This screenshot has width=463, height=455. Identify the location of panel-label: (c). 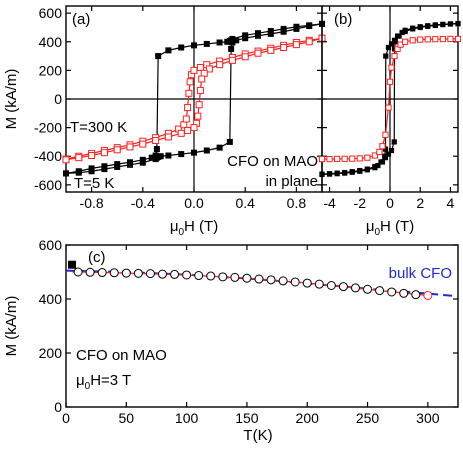
(97, 257).